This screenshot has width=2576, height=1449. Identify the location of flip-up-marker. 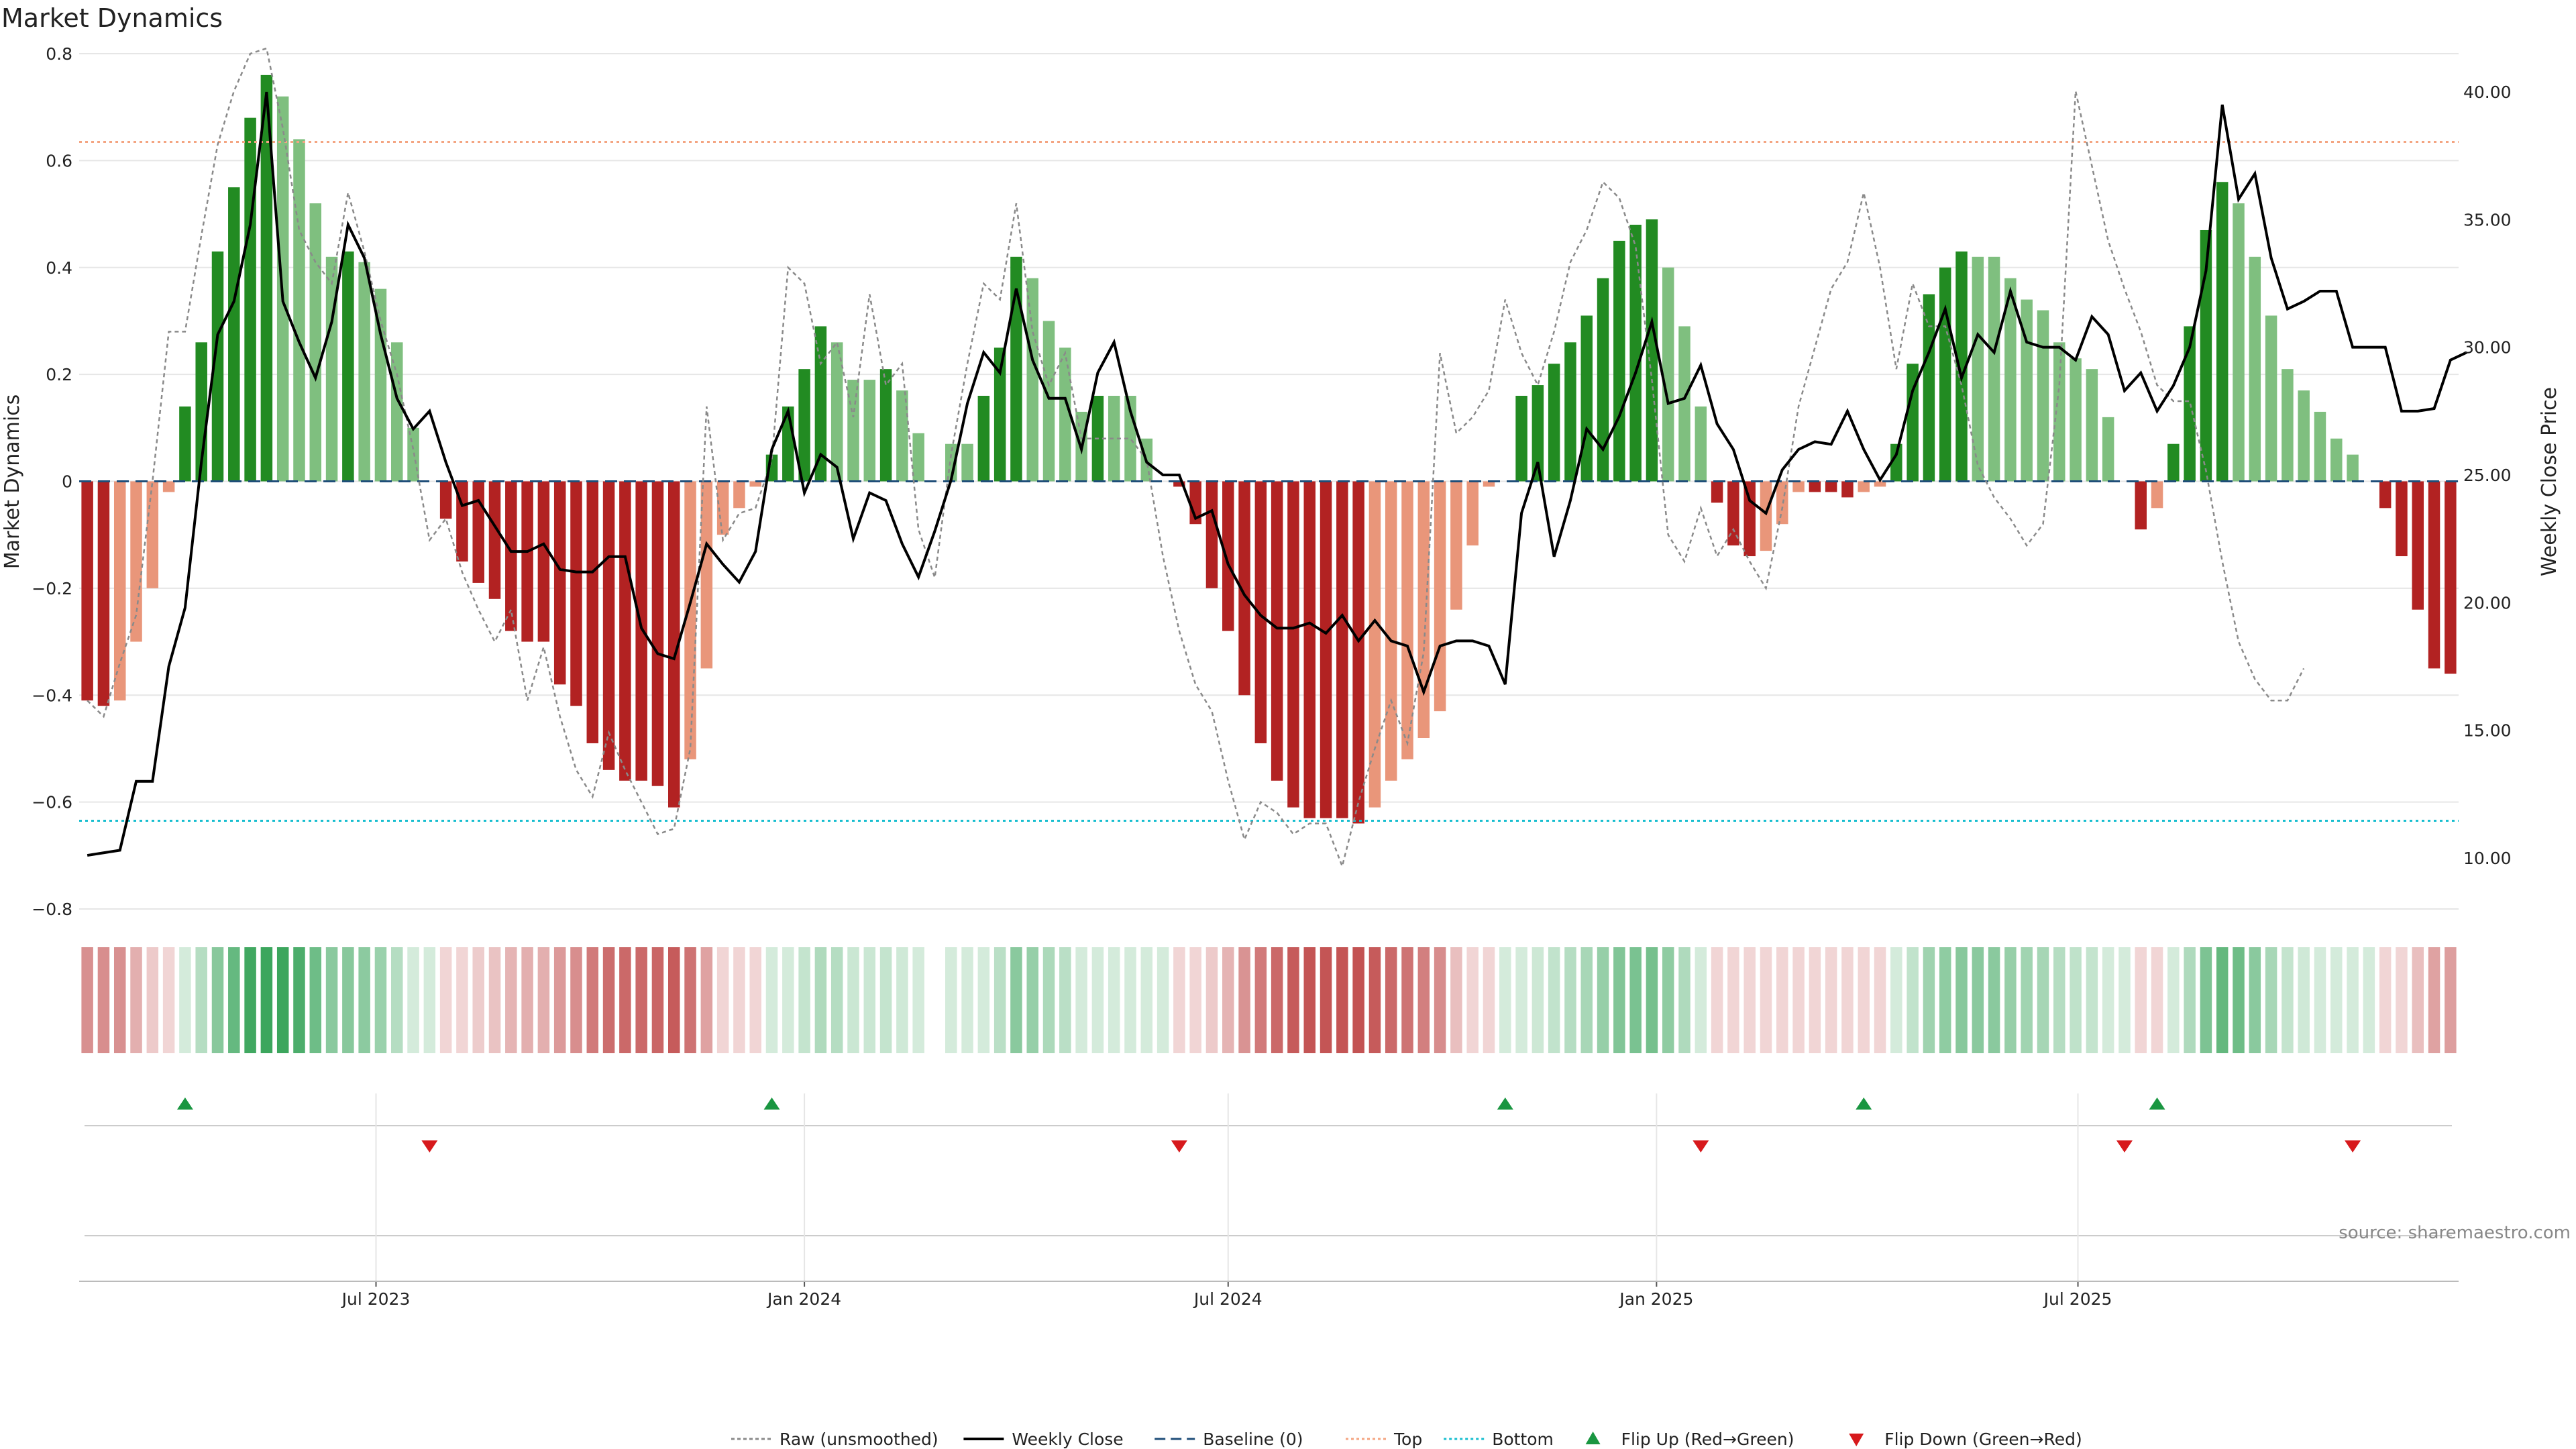
(2157, 1103).